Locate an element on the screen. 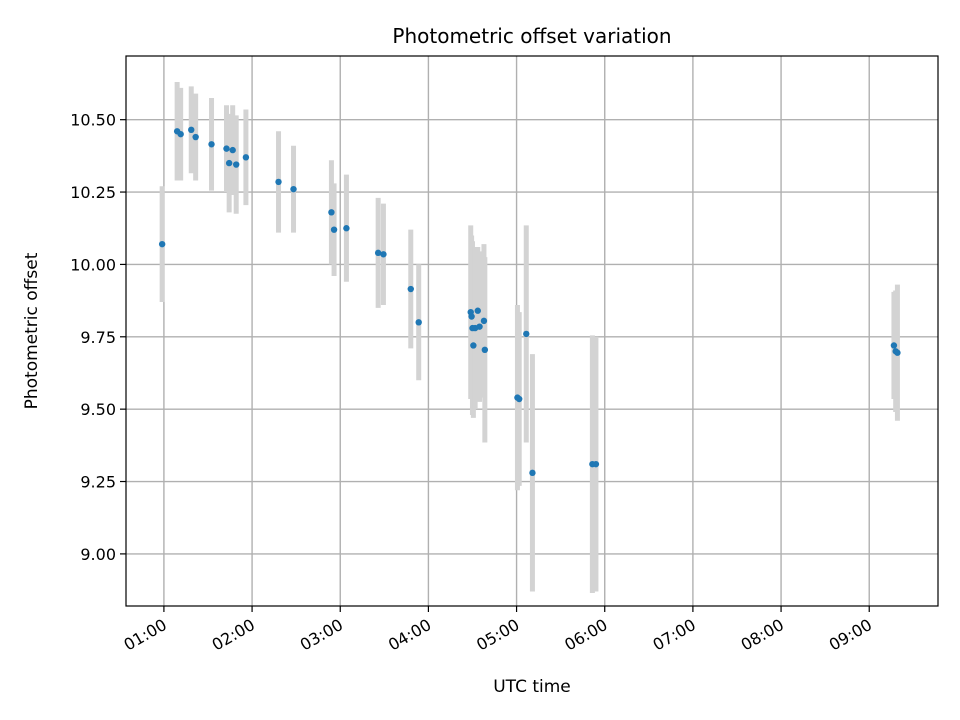 The height and width of the screenshot is (720, 960). y-tick-label: 9.75 is located at coordinates (98, 337).